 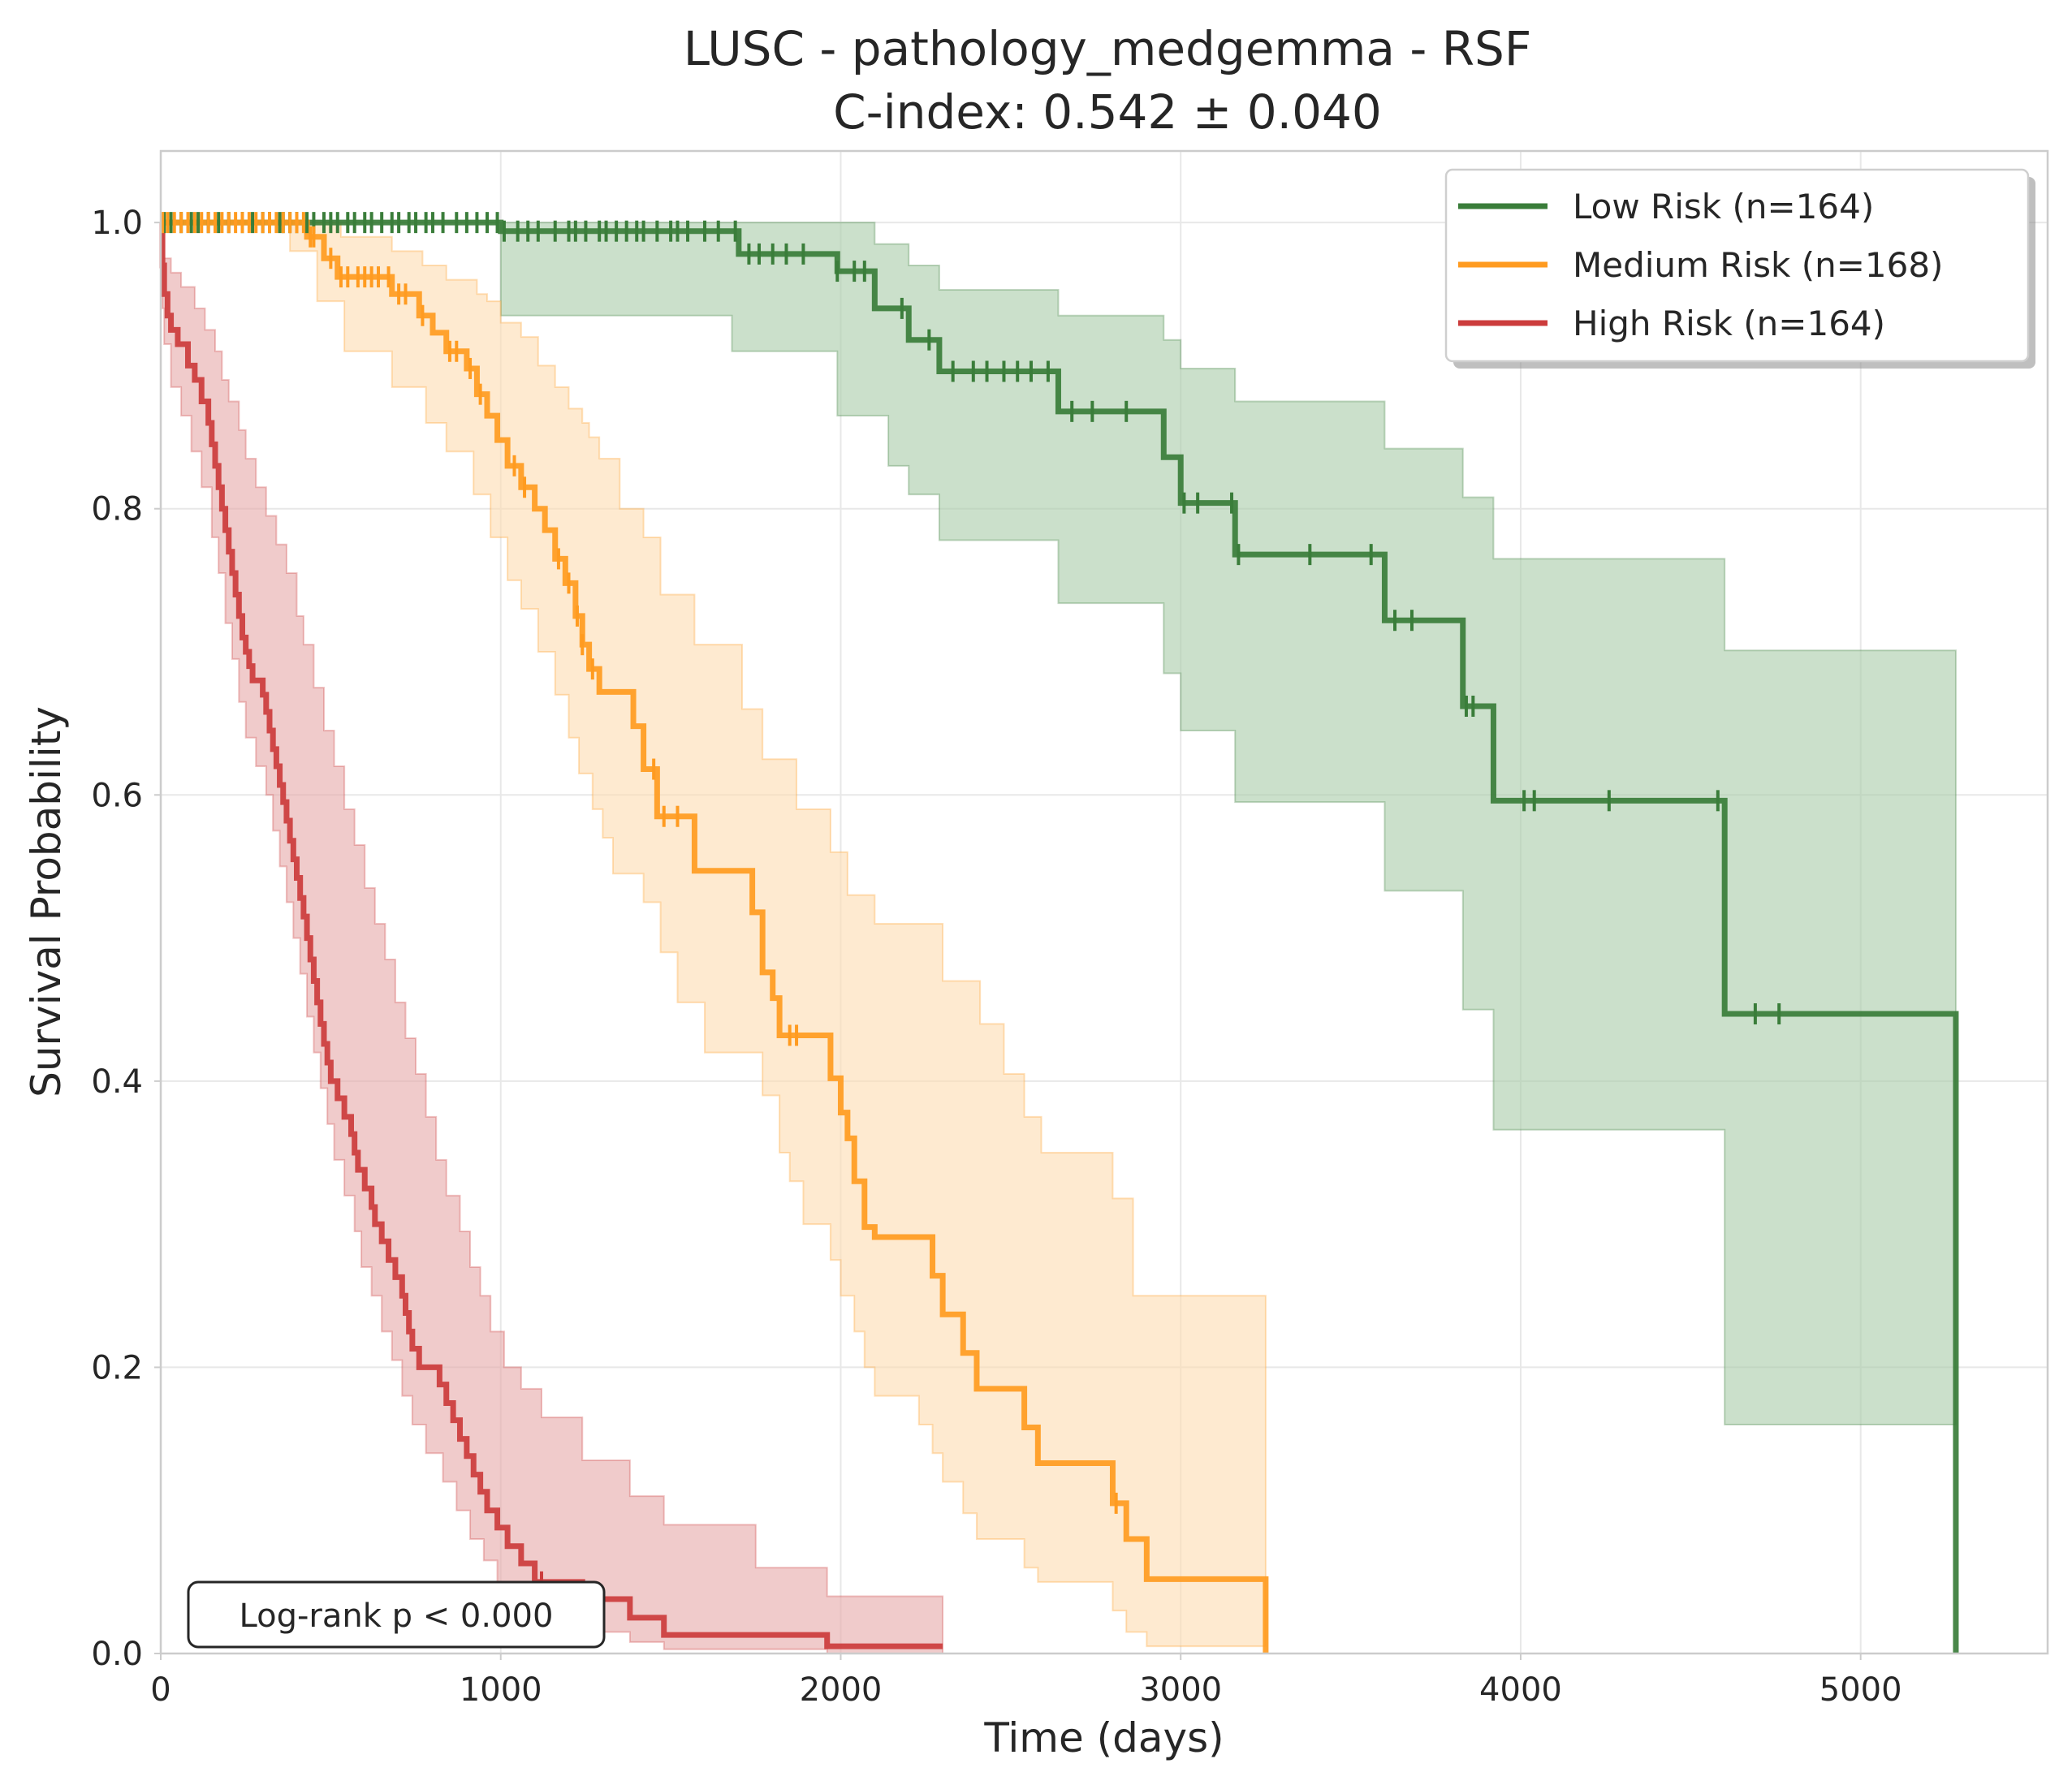 What do you see at coordinates (1723, 207) in the screenshot?
I see `low-risk-legend-label: Low Risk (n=164)` at bounding box center [1723, 207].